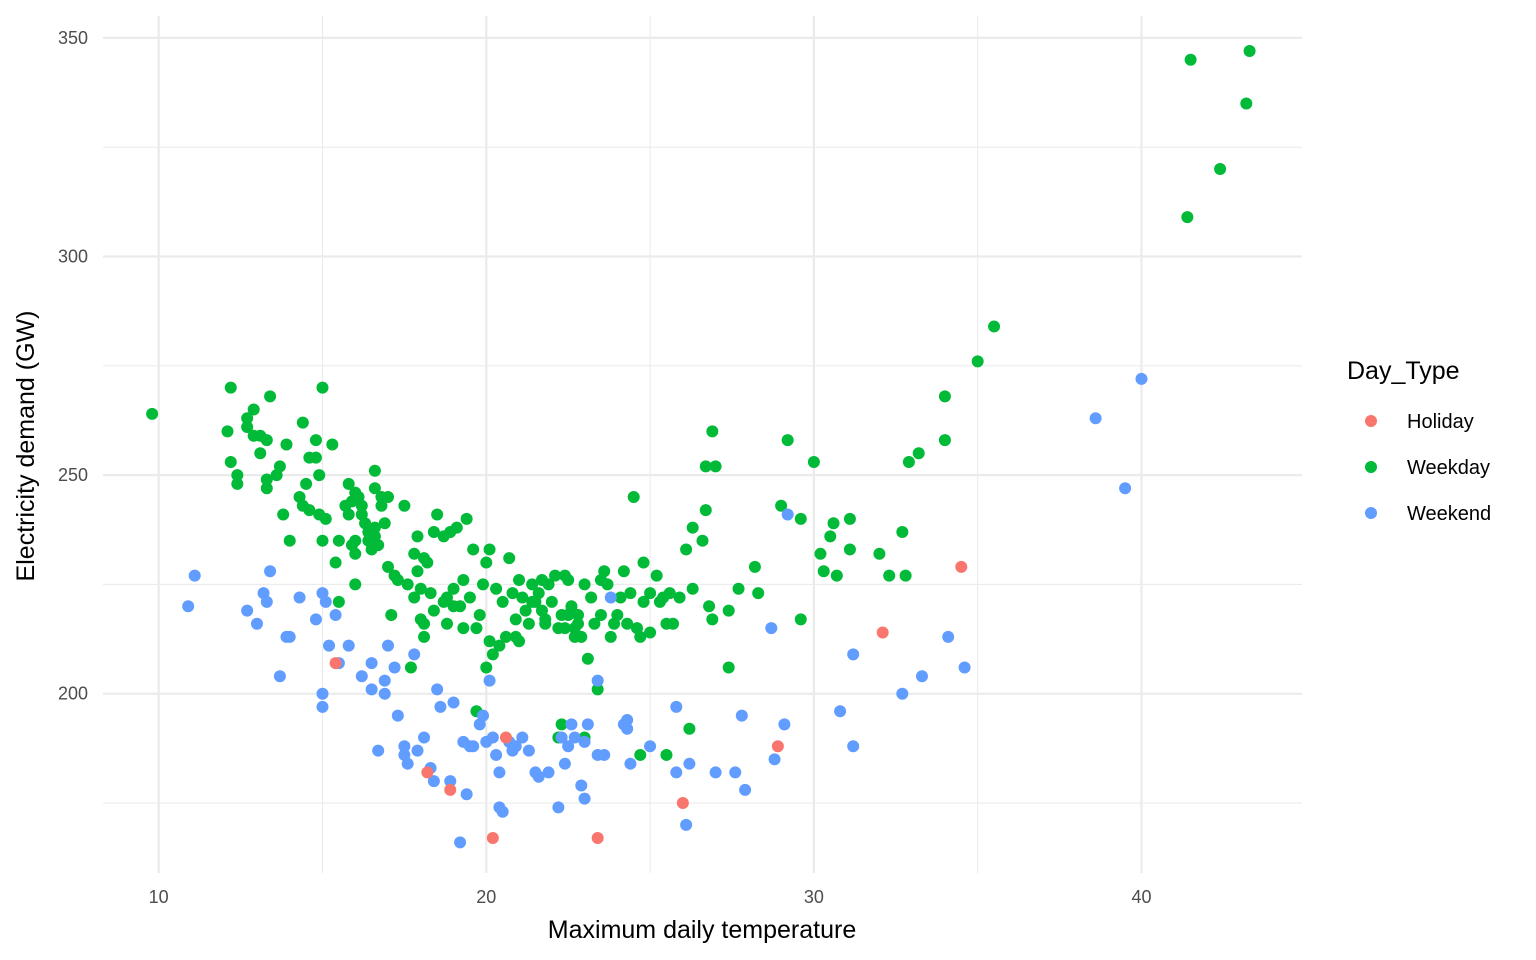 The height and width of the screenshot is (960, 1536). I want to click on legend-label-weekday: Weekday, so click(1448, 468).